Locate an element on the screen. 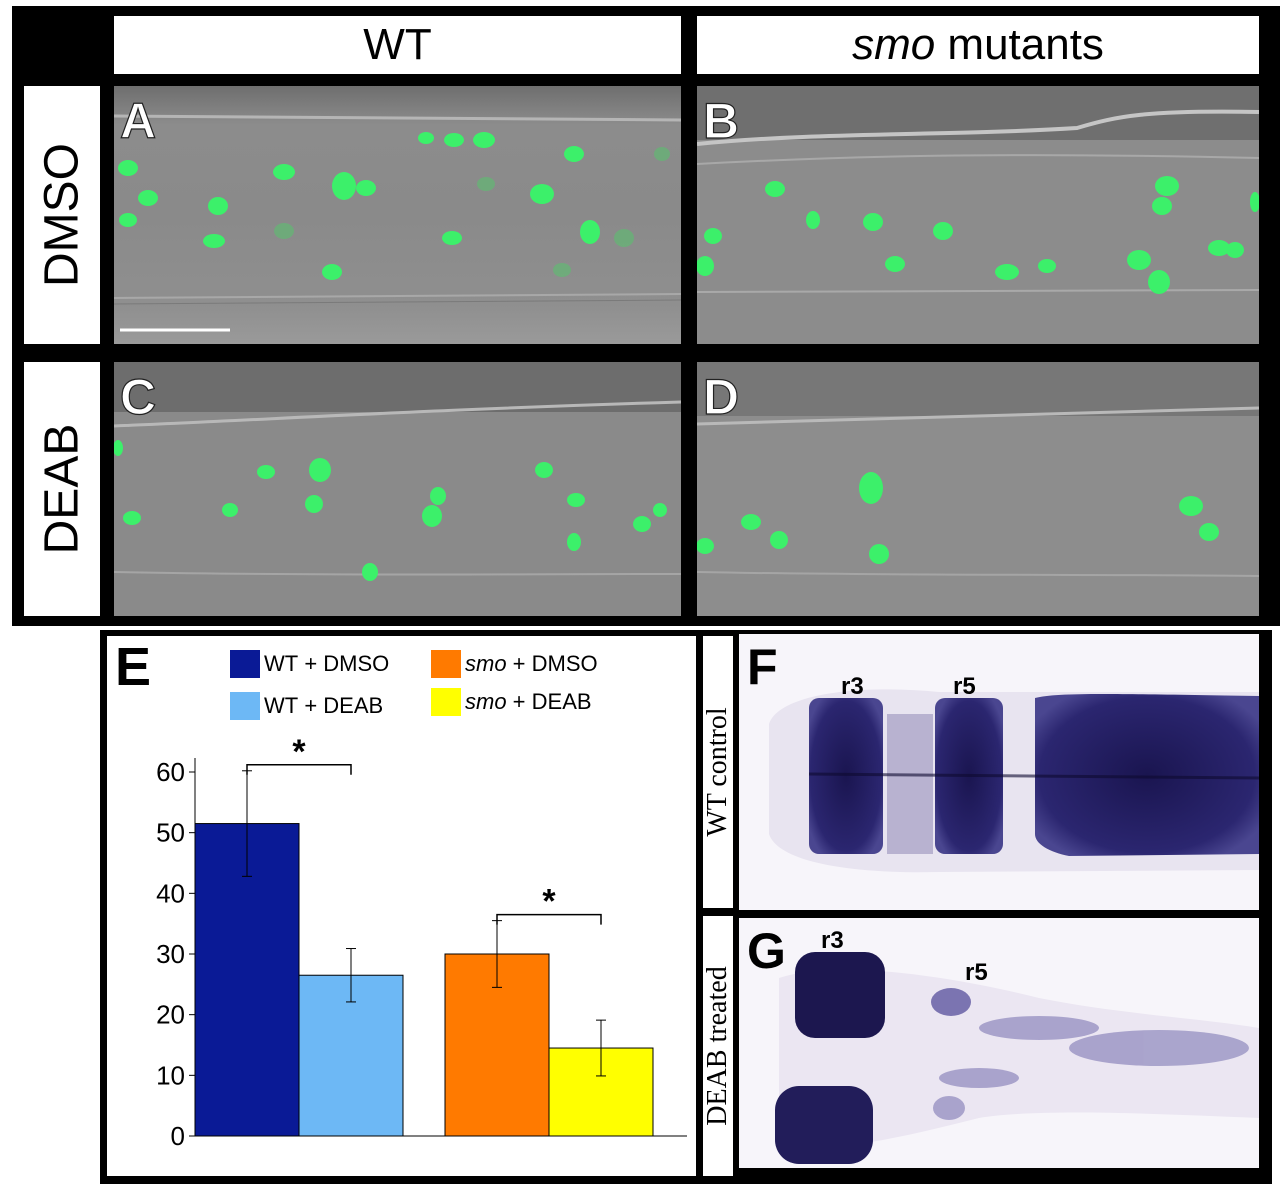  micrograph-panel-a: A is located at coordinates (397, 215).